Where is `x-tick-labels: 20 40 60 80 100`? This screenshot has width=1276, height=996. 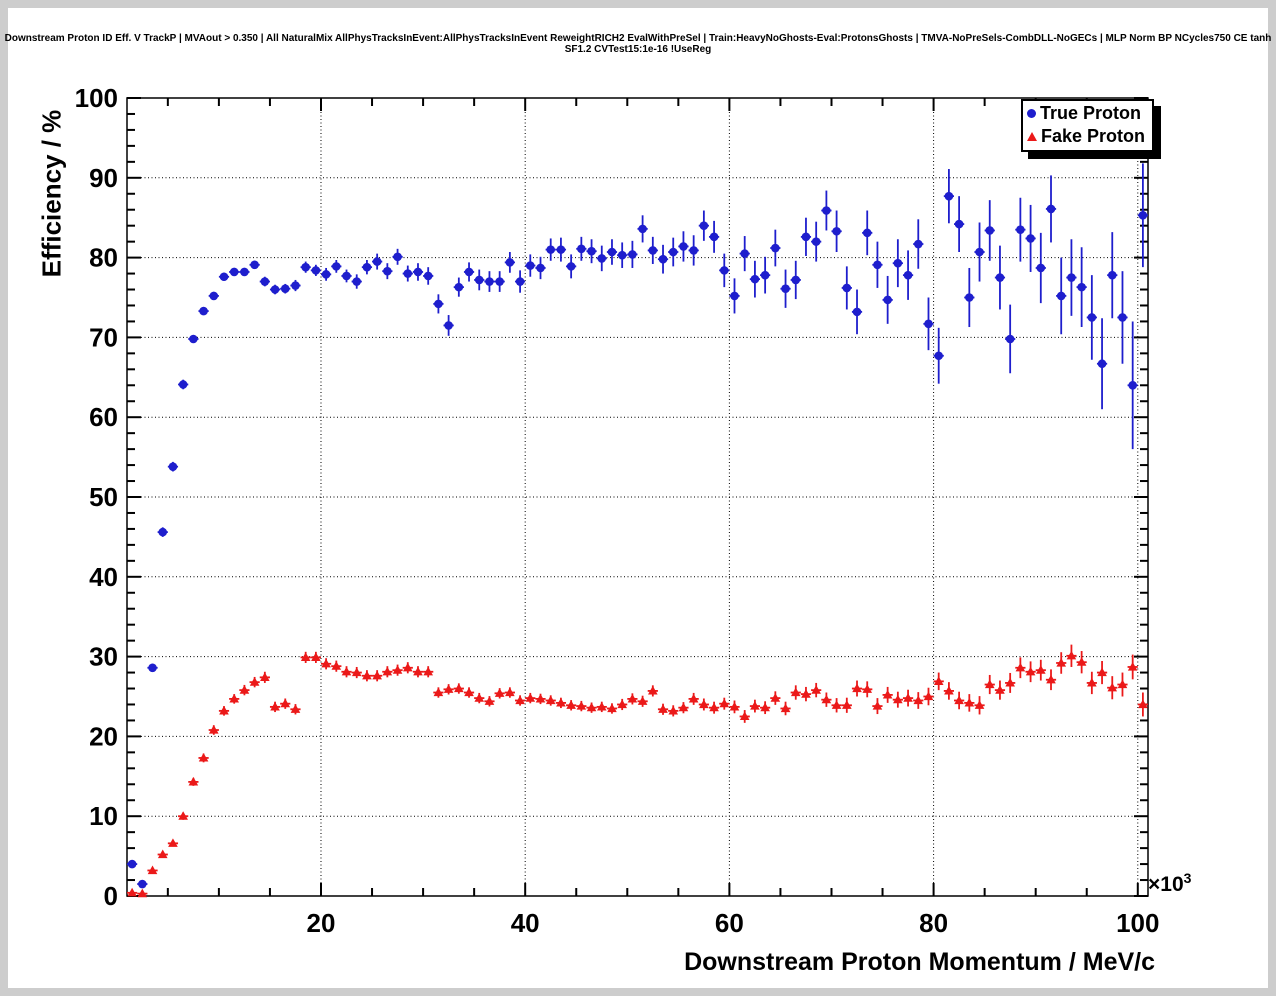 x-tick-labels: 20 40 60 80 100 is located at coordinates (733, 923).